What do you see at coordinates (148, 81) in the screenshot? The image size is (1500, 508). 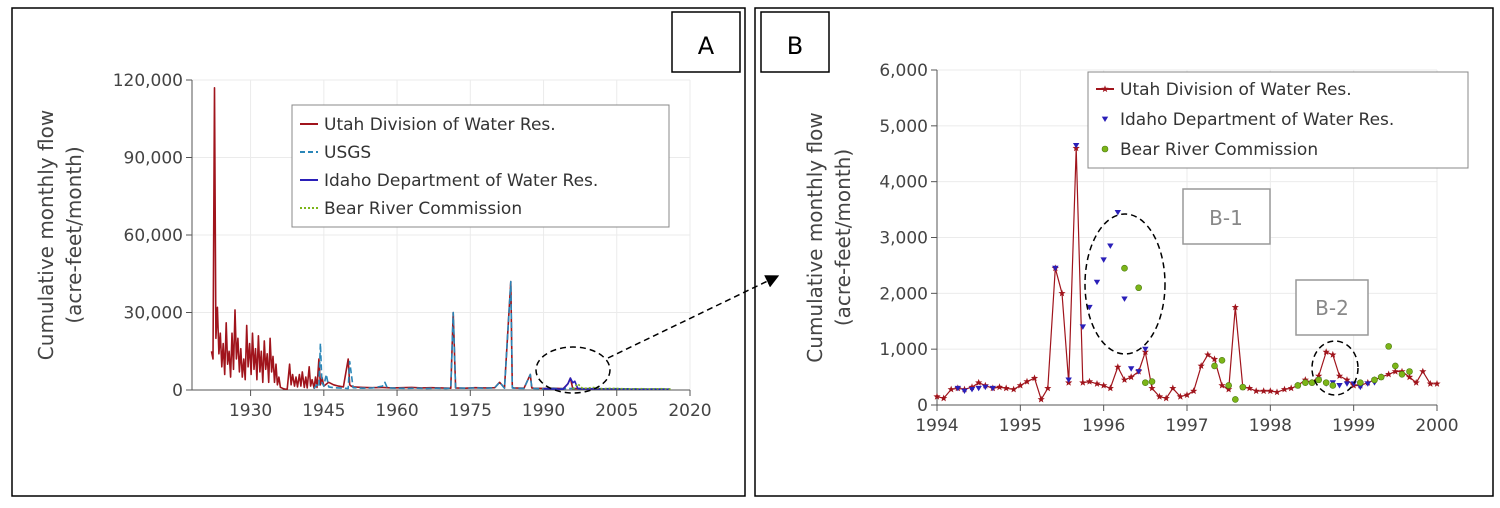 I see `y-tick-label: 120,000` at bounding box center [148, 81].